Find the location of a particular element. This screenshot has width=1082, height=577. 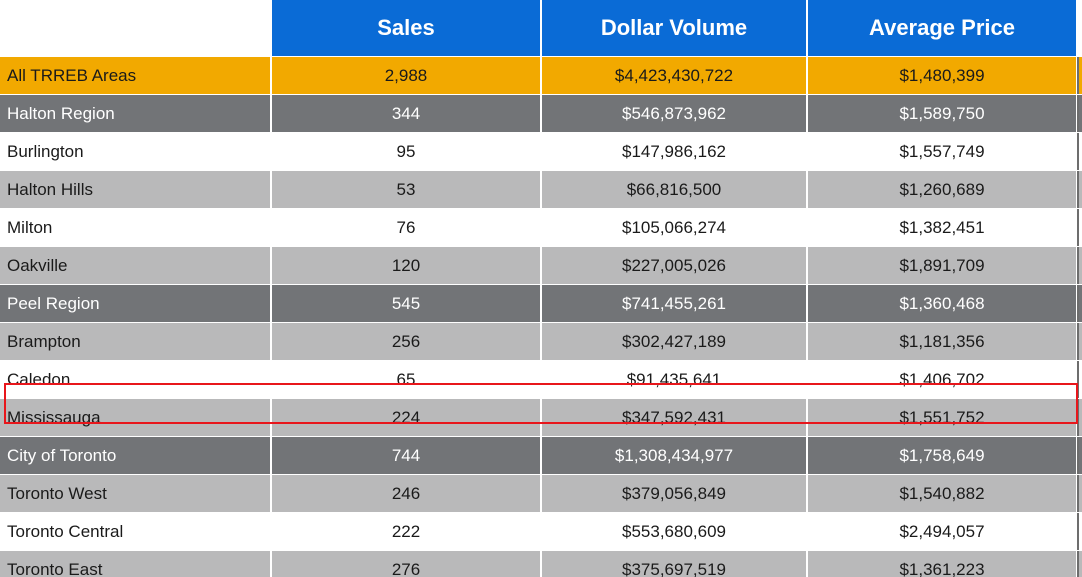

sales-value: 76 is located at coordinates (406, 227).